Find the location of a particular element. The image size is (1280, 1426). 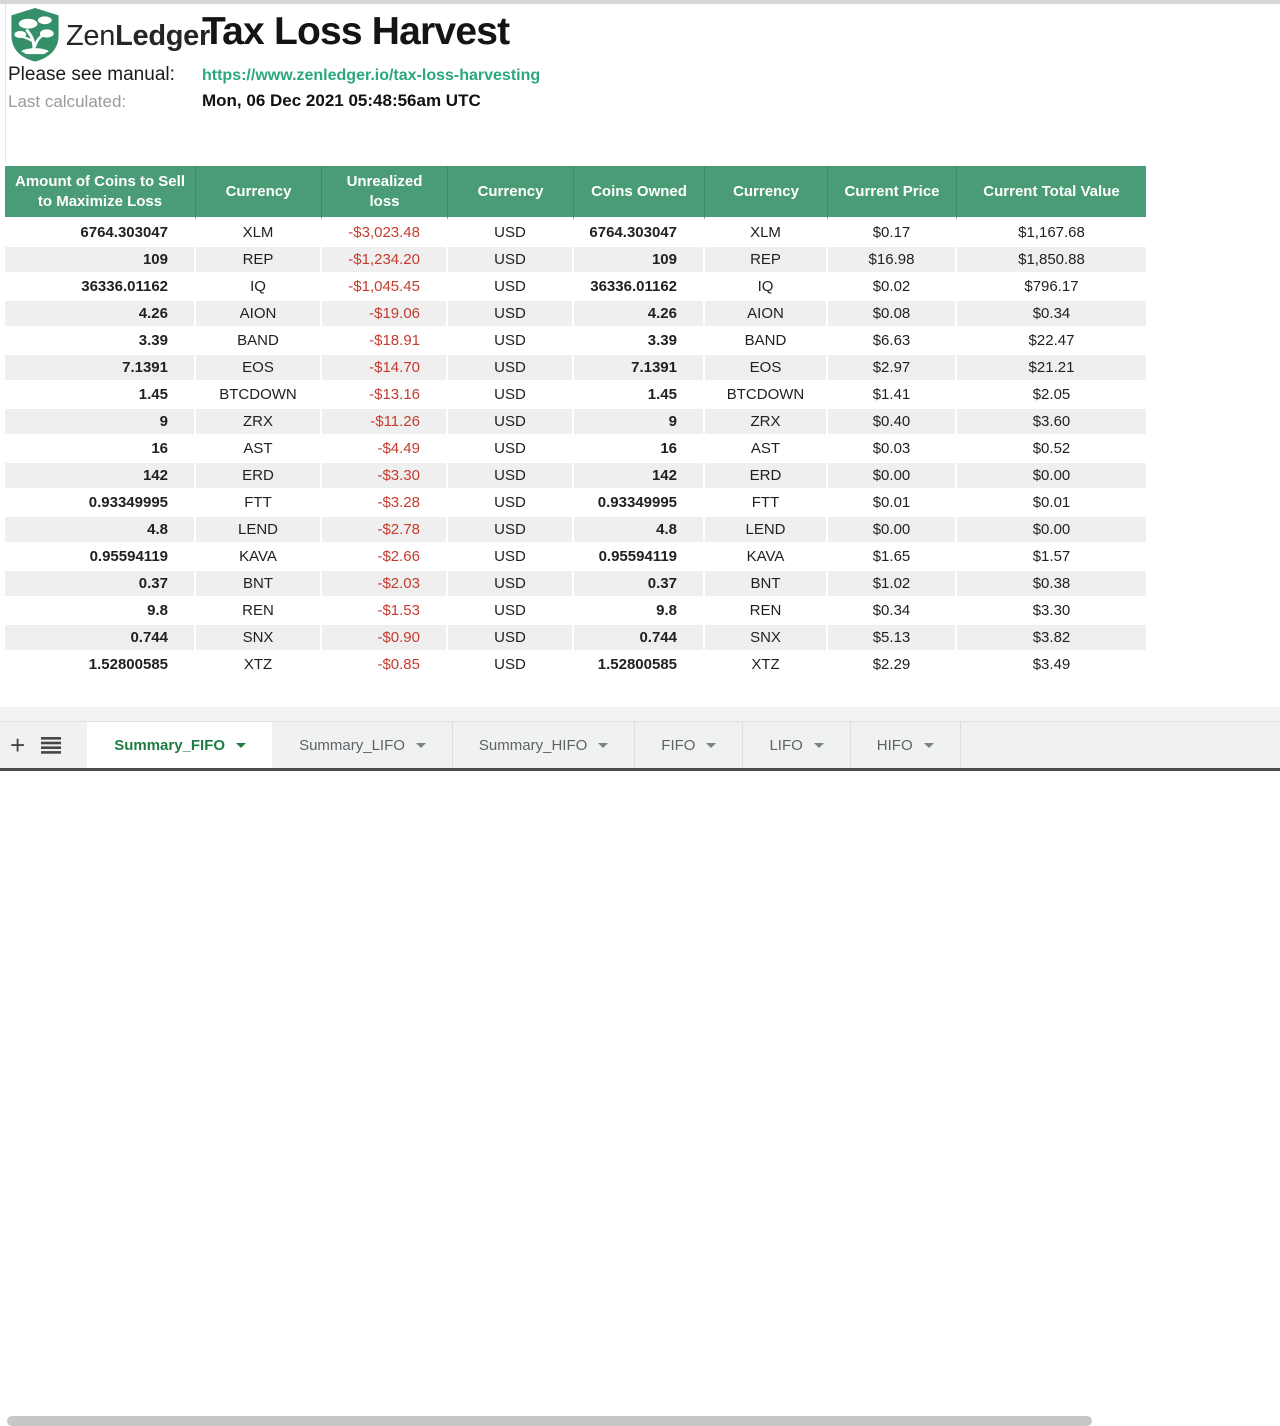

cell: XLM is located at coordinates (766, 233).